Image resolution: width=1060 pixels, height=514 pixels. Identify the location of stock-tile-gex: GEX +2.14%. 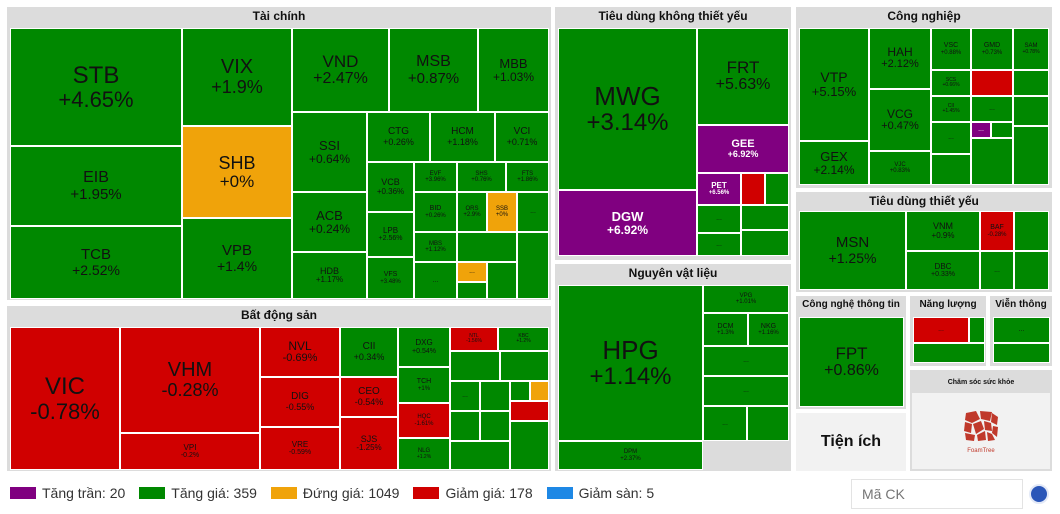
(834, 163).